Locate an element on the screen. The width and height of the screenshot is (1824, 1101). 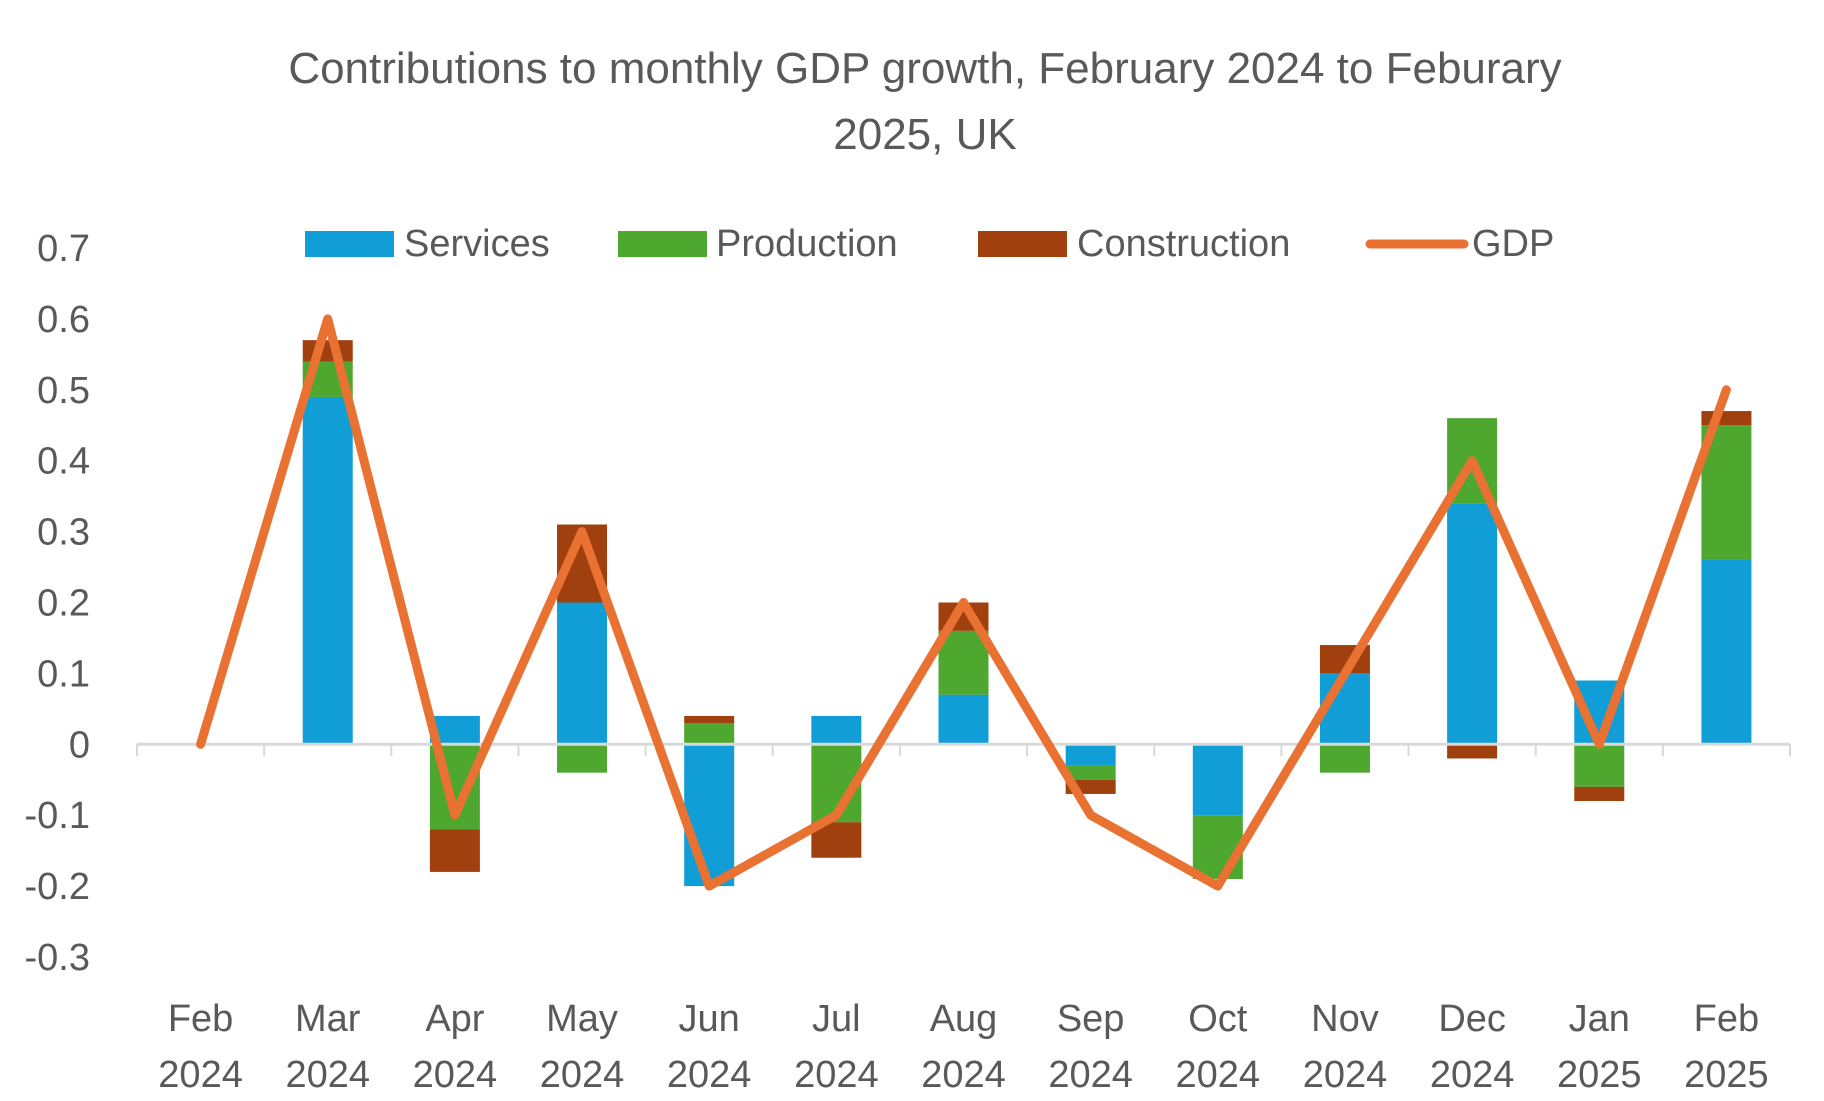
x-tick-label-month: Sep is located at coordinates (1091, 1019).